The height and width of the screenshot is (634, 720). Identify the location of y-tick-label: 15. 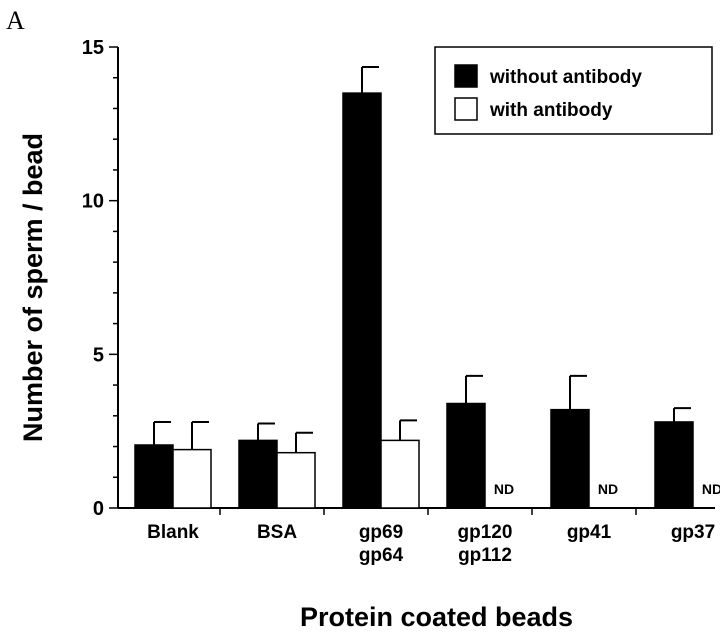
(93, 48).